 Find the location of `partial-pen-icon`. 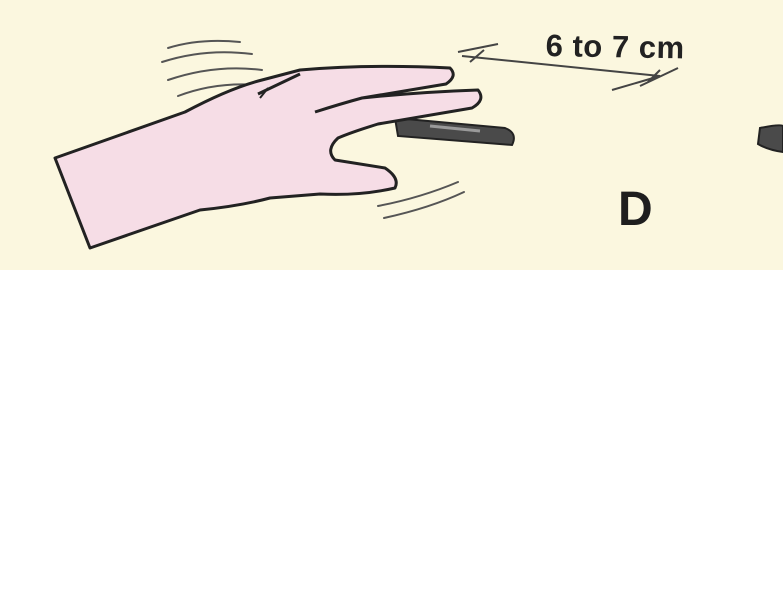

partial-pen-icon is located at coordinates (769, 139).